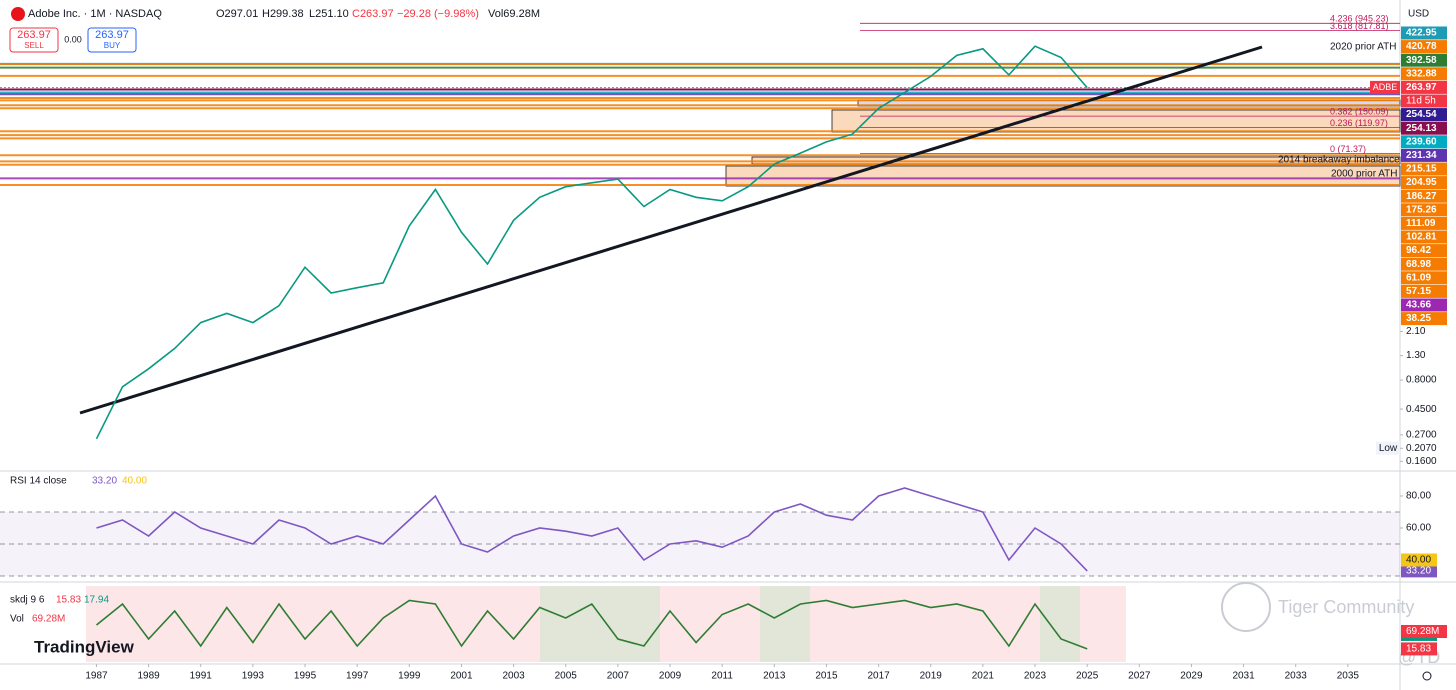 The width and height of the screenshot is (1456, 690). What do you see at coordinates (1296, 676) in the screenshot?
I see `x-tick-label: 2033` at bounding box center [1296, 676].